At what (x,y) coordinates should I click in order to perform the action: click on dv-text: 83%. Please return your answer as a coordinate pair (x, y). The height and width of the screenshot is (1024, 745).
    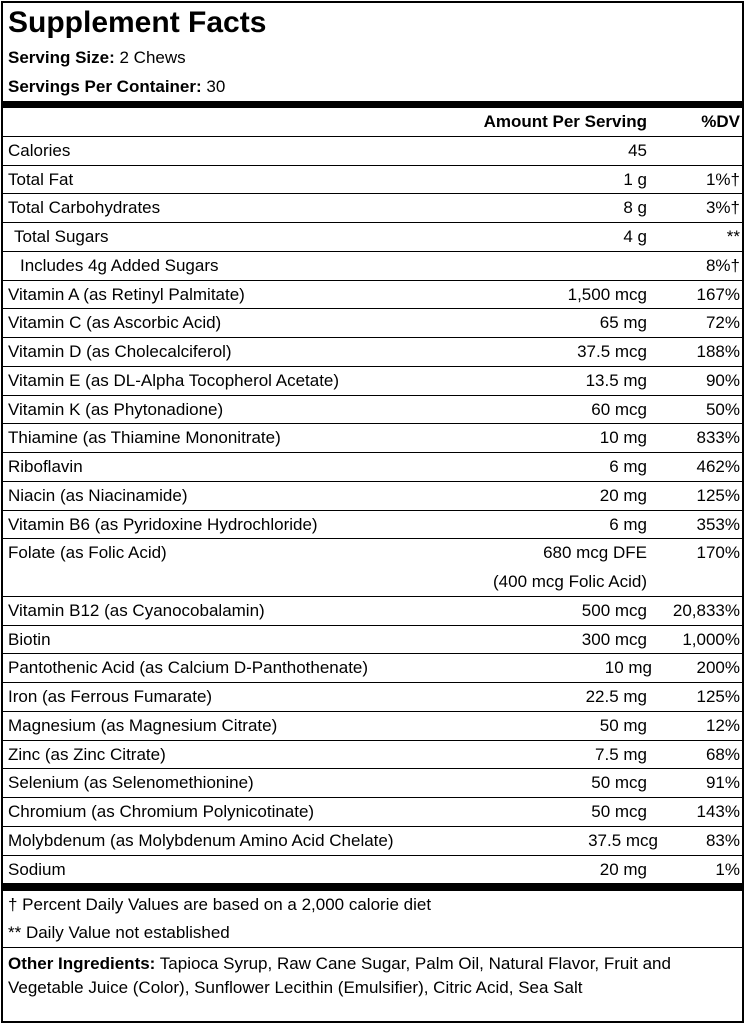
    Looking at the image, I should click on (722, 840).